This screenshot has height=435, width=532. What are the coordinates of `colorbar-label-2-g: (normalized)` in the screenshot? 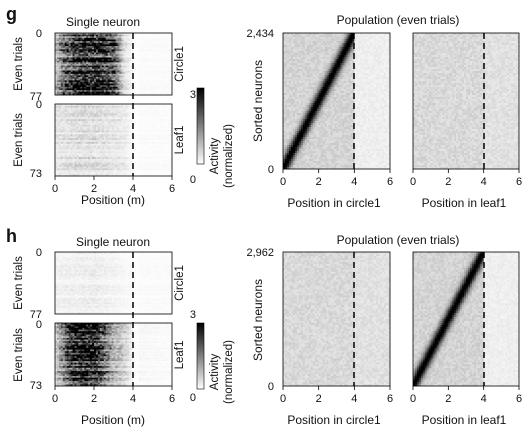 It's located at (229, 156).